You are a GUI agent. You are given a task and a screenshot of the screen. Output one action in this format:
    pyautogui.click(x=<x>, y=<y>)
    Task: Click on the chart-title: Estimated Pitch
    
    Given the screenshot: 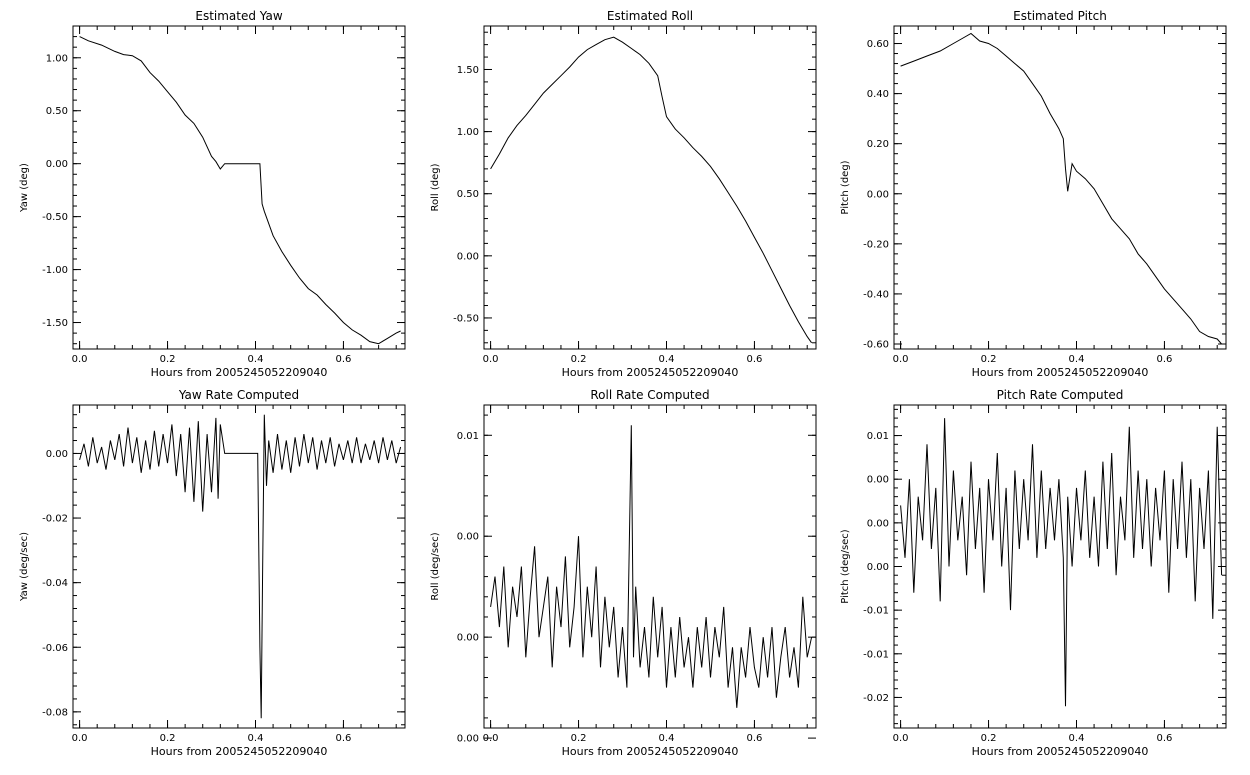 What is the action you would take?
    pyautogui.click(x=1060, y=16)
    